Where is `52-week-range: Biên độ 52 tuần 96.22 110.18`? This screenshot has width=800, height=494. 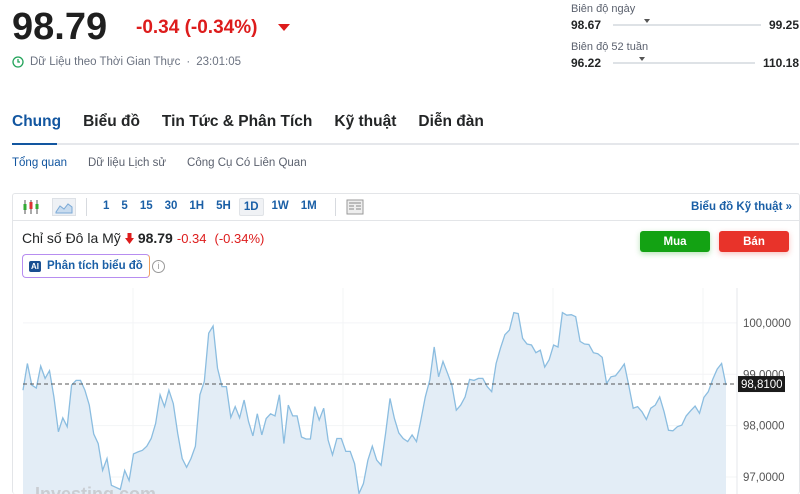
52-week-range: Biên độ 52 tuần 96.22 110.18 is located at coordinates (685, 55).